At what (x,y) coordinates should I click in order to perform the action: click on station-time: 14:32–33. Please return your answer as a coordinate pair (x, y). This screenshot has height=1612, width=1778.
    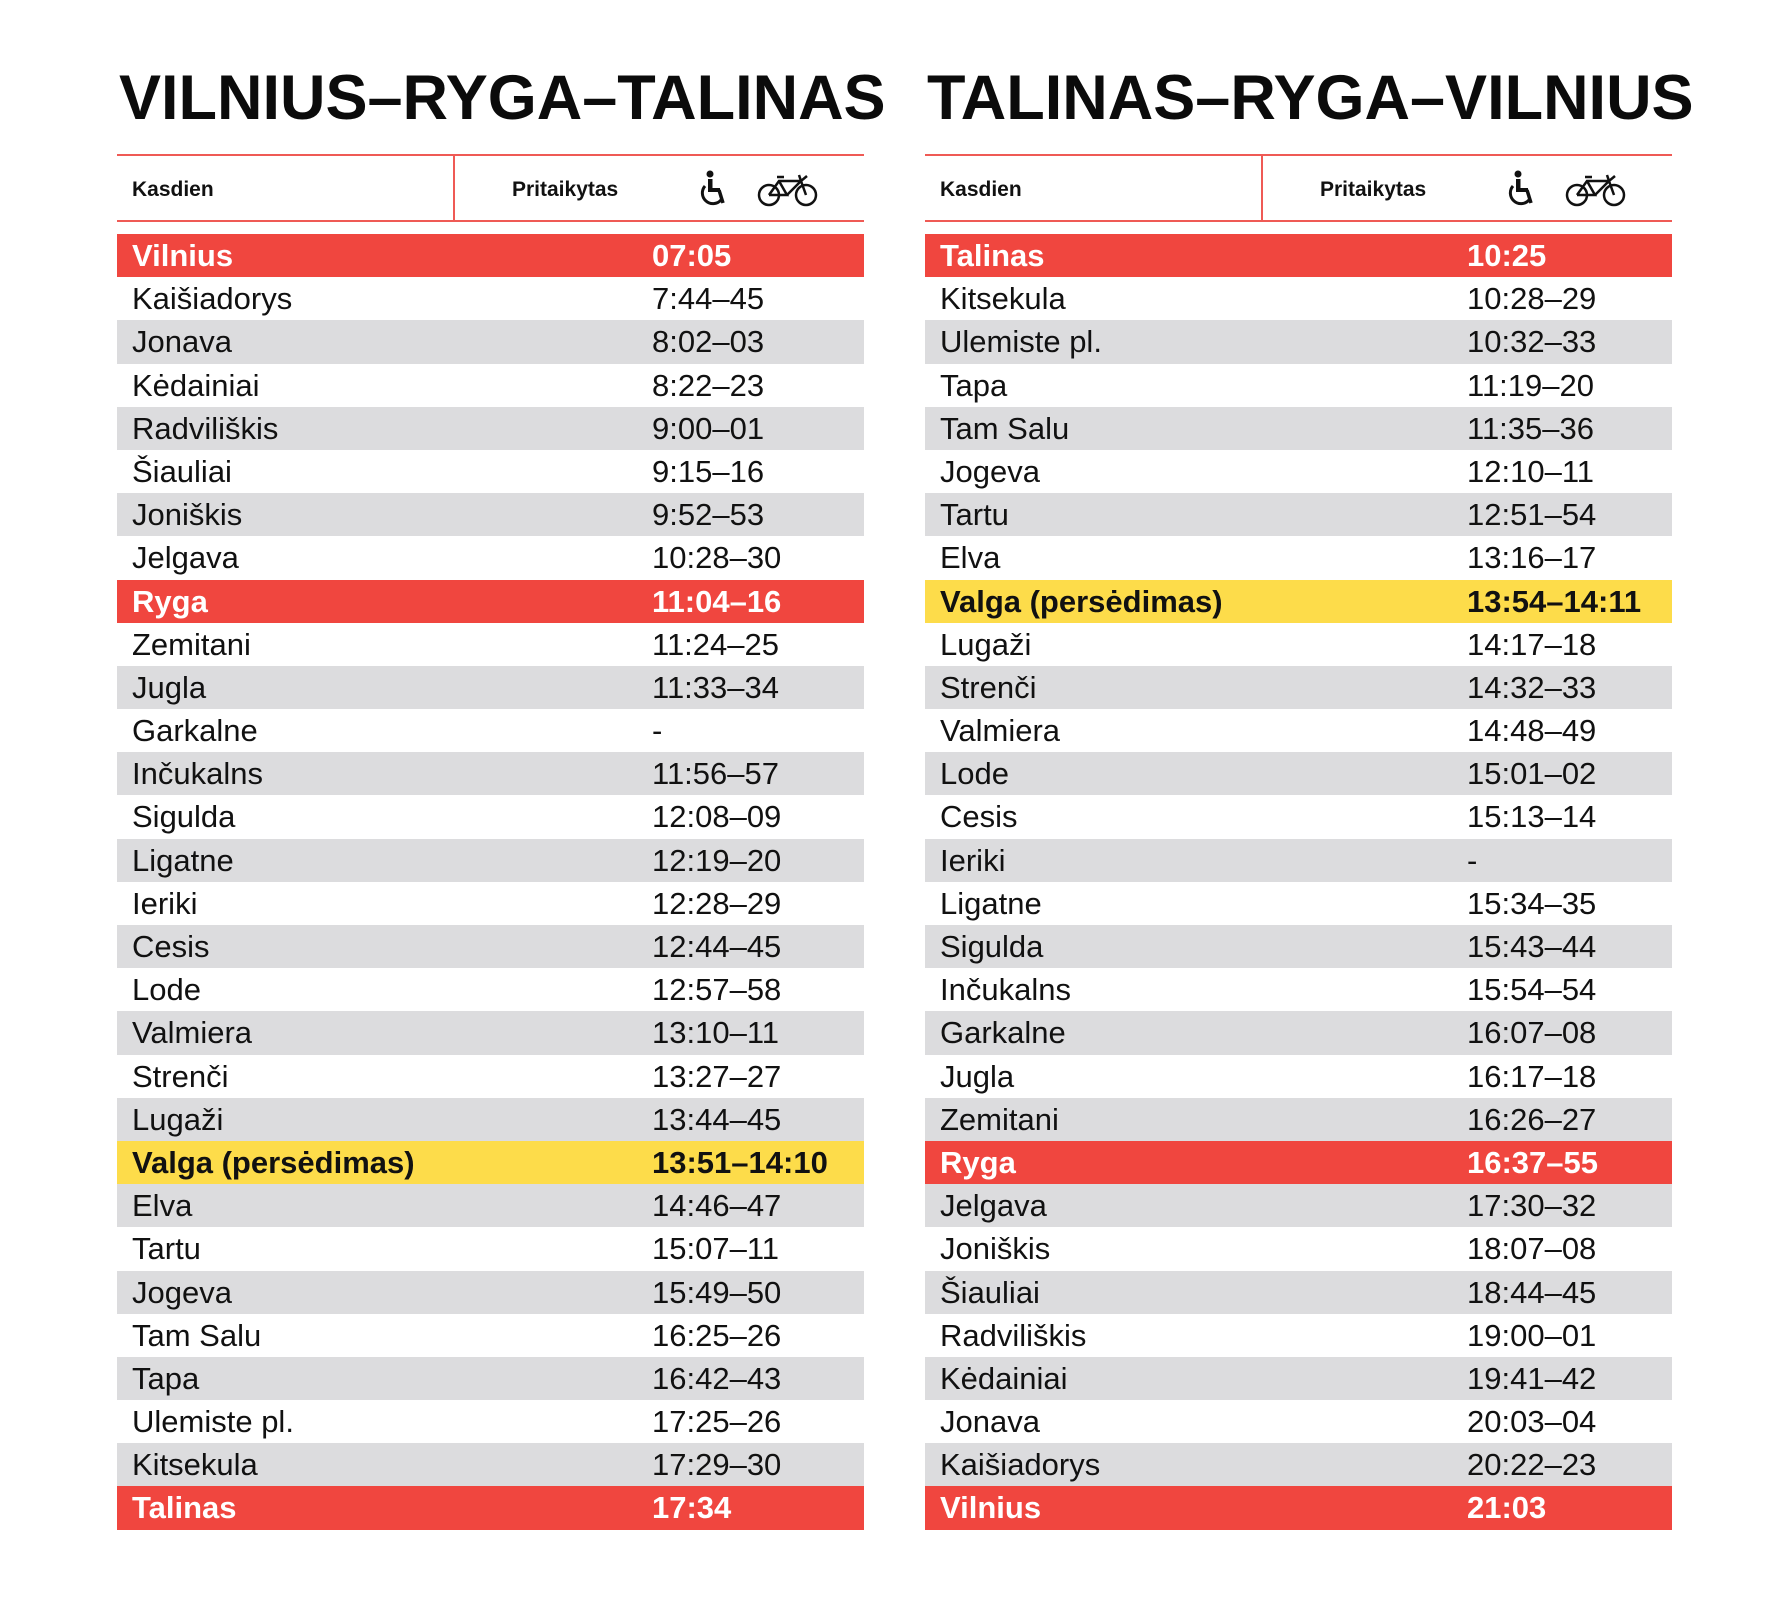
    Looking at the image, I should click on (1532, 687).